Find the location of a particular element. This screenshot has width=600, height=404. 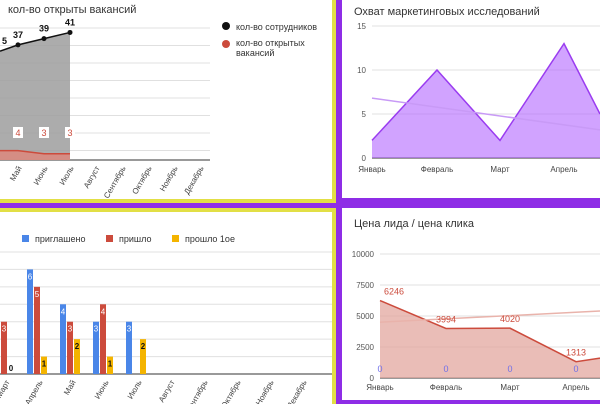

y-tick-label: 2500 is located at coordinates (365, 347).